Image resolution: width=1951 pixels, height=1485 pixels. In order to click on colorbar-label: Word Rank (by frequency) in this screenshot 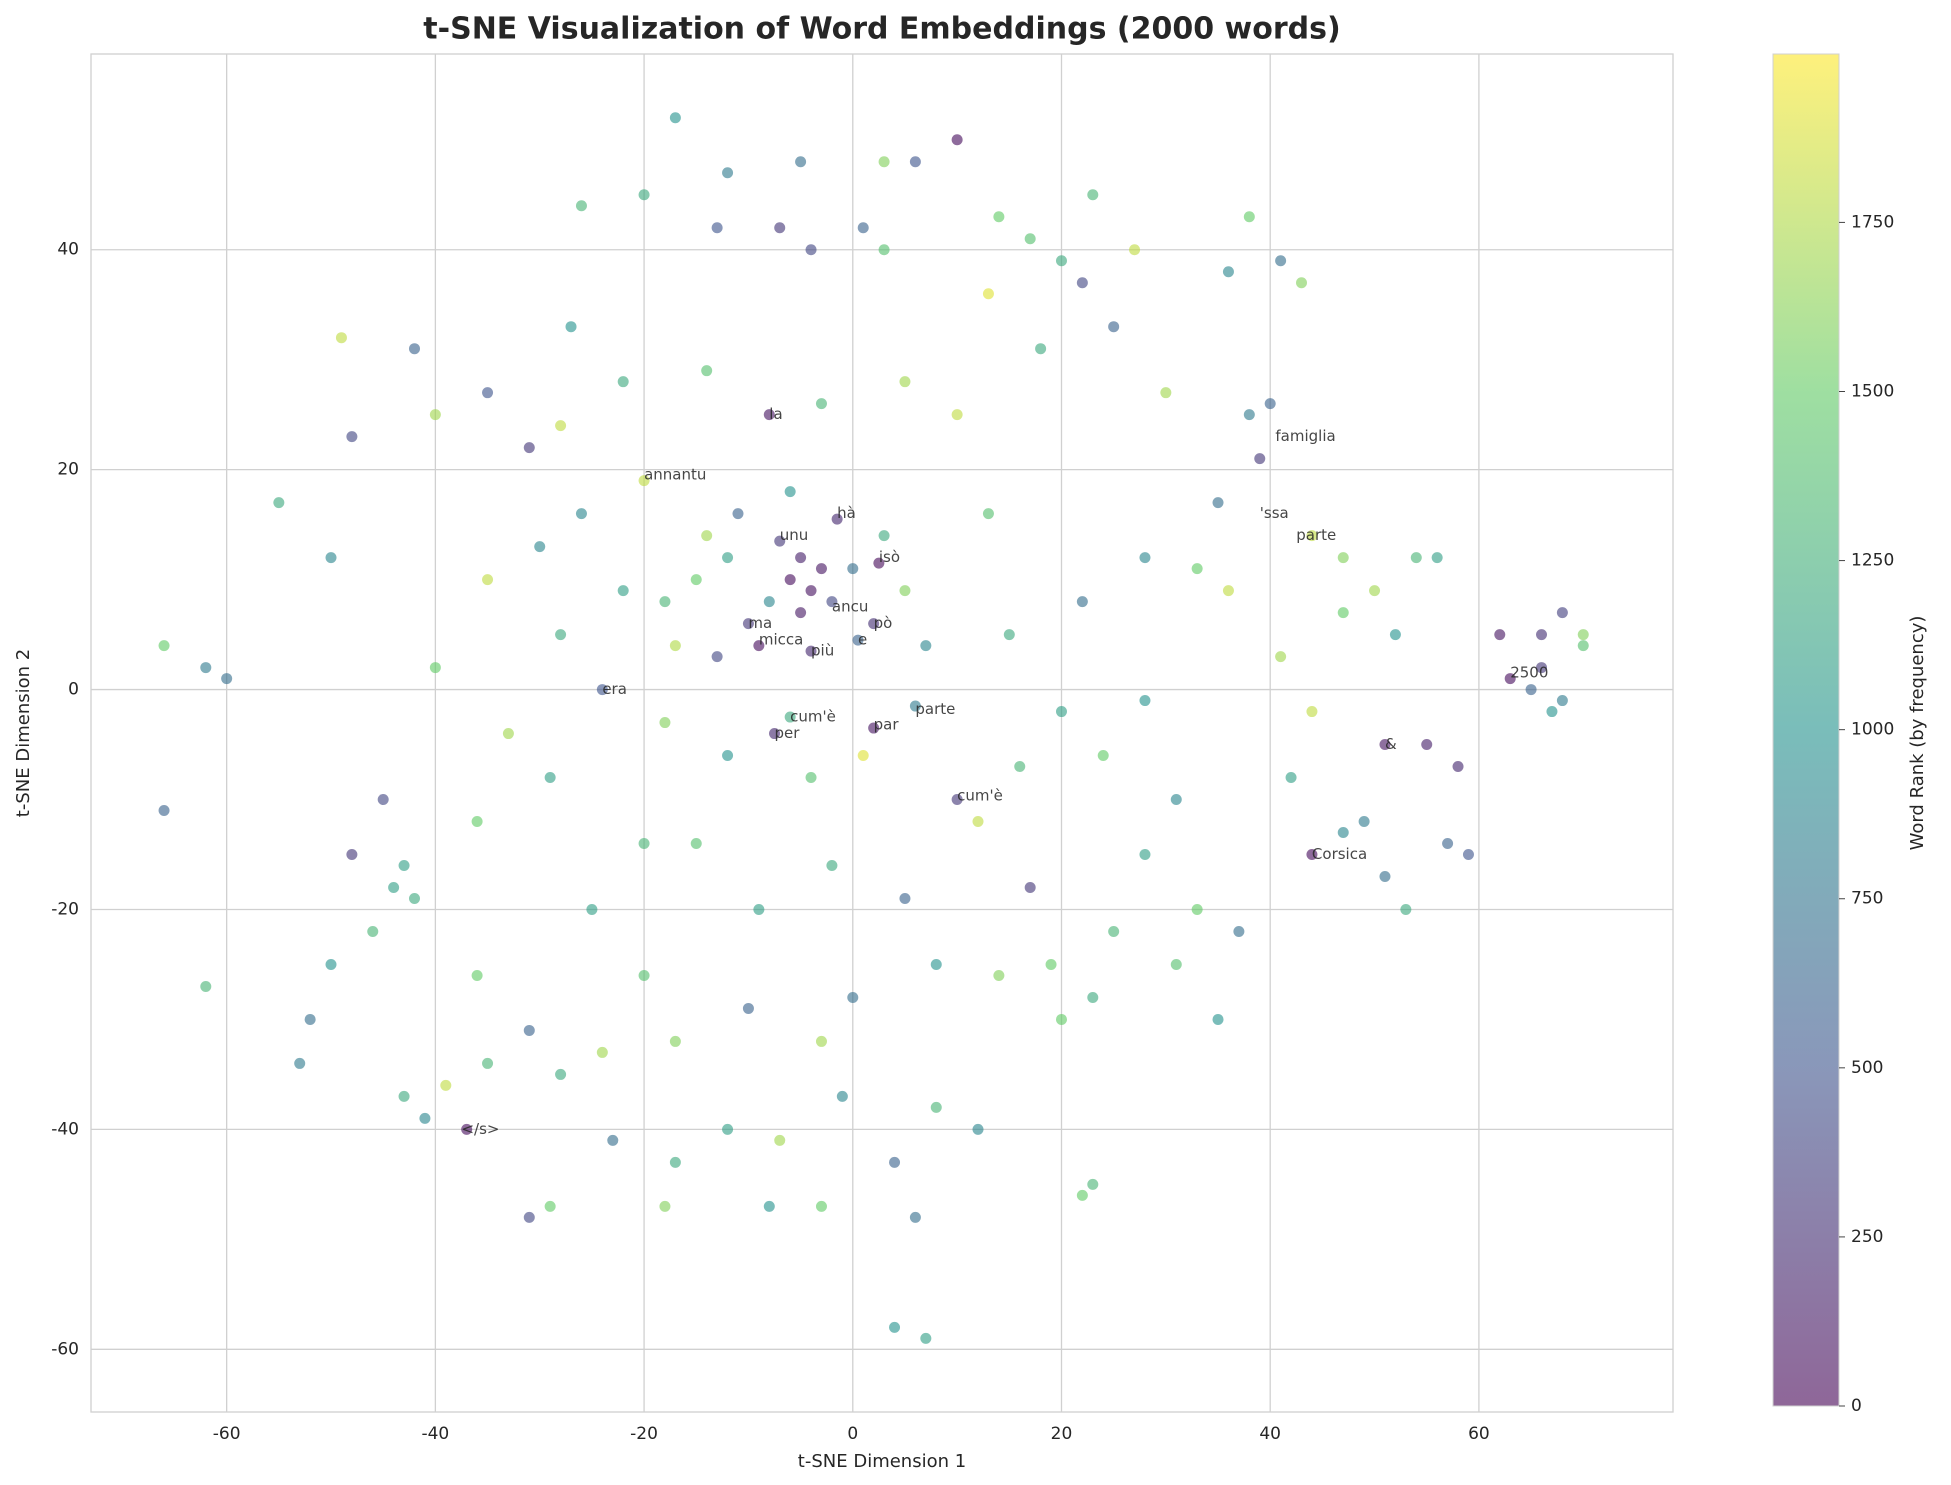, I will do `click(1917, 733)`.